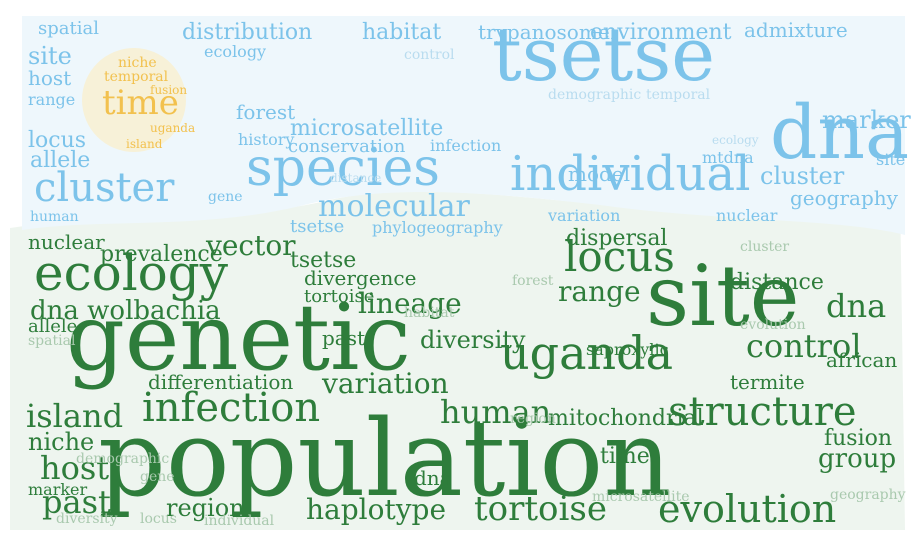 This screenshot has width=921, height=542. What do you see at coordinates (57, 140) in the screenshot?
I see `word-locus-sky: locus` at bounding box center [57, 140].